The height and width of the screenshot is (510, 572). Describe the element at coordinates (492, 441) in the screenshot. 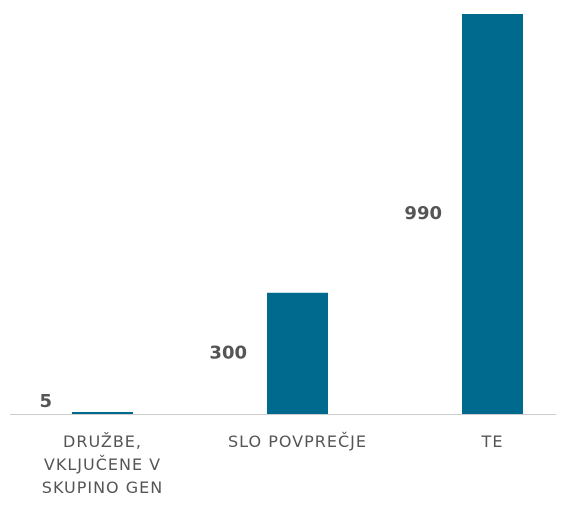

I see `category-label: TE` at that location.